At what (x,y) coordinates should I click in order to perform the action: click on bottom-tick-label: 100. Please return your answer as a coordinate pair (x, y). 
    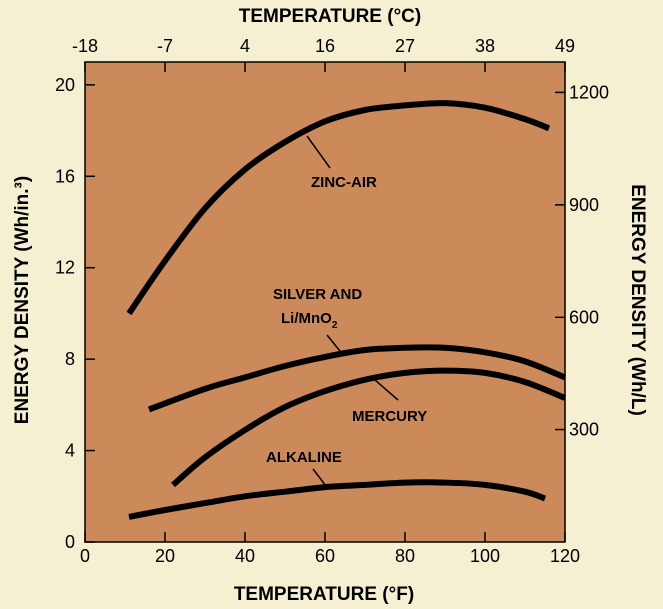
    Looking at the image, I should click on (485, 556).